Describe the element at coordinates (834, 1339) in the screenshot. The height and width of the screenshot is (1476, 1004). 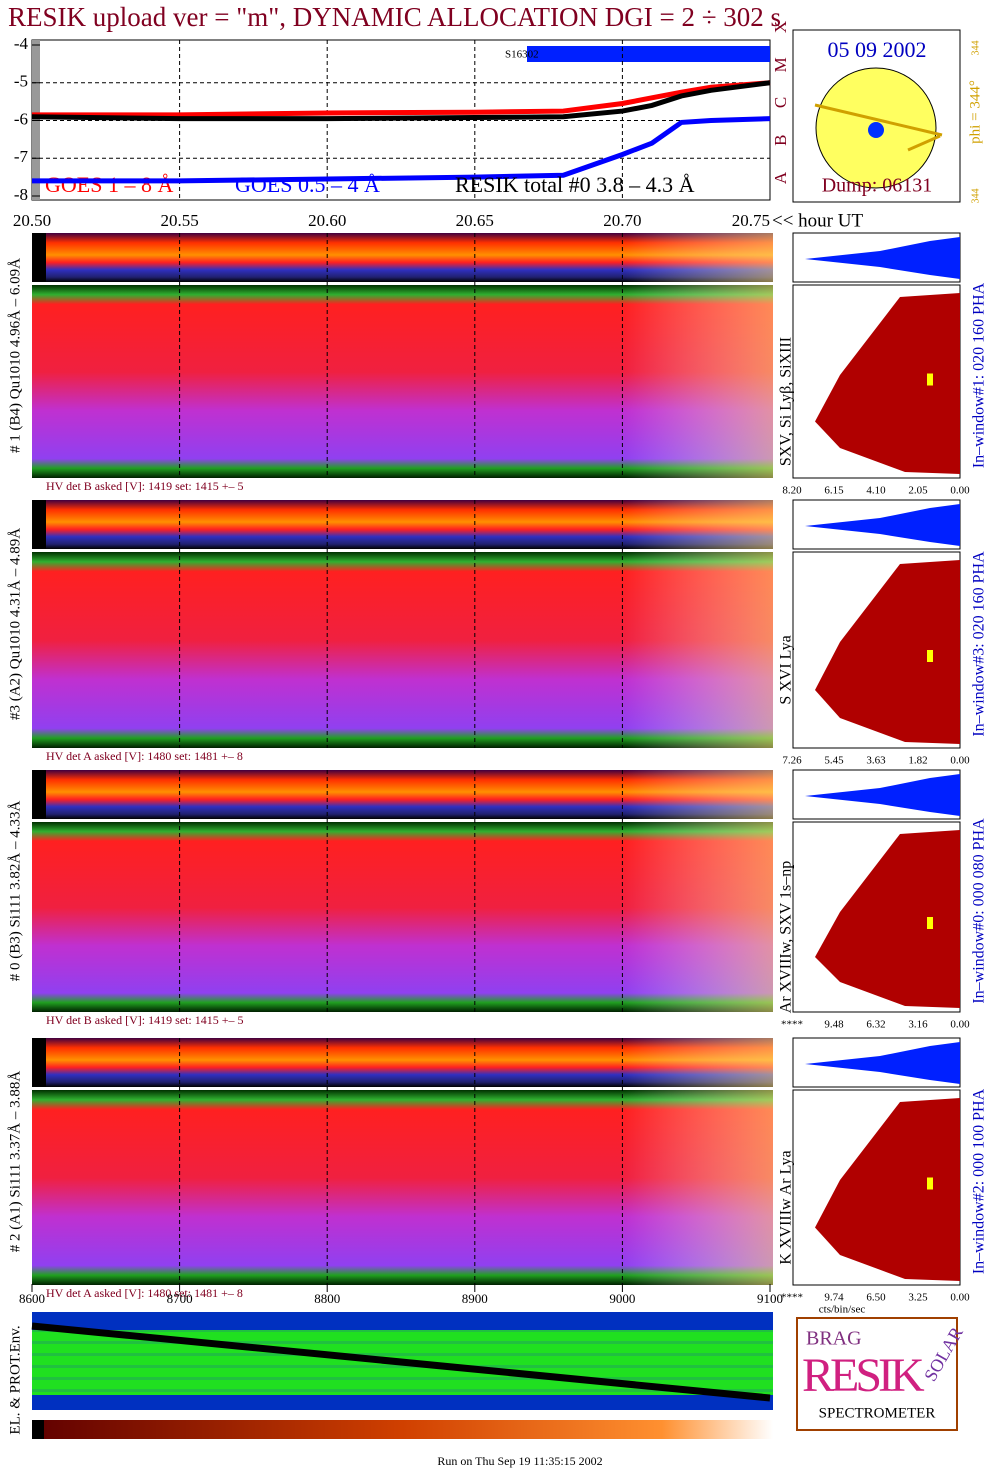
I see `logo-brag: BRAG` at that location.